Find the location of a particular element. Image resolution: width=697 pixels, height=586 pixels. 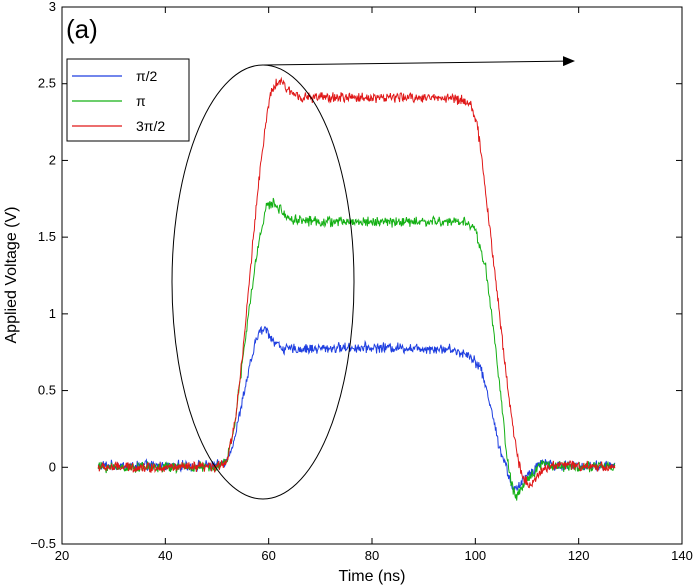

x-axis-title: Time (ns) is located at coordinates (372, 576).